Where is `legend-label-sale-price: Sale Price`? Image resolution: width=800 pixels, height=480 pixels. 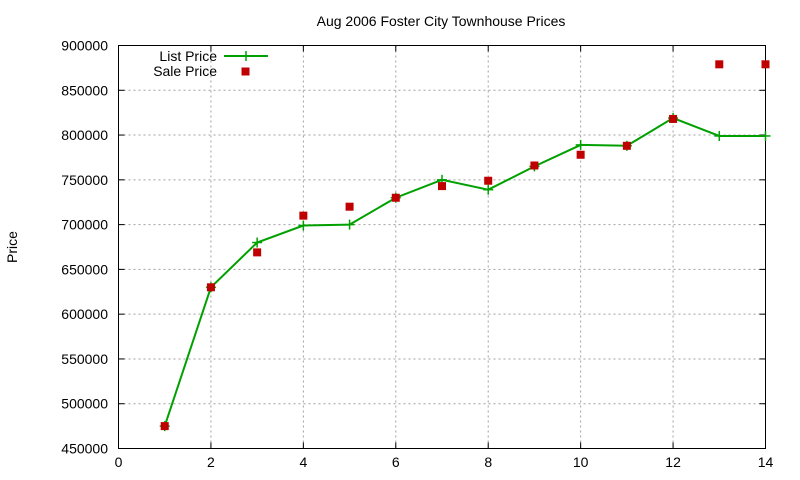
legend-label-sale-price: Sale Price is located at coordinates (185, 71).